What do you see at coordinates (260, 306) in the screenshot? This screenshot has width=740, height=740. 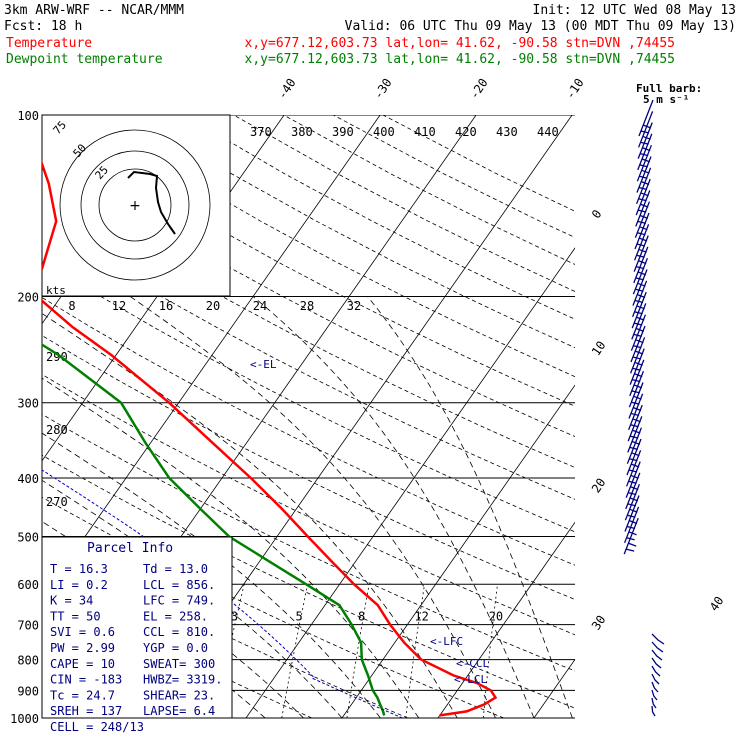 I see `hodo-speed-label-24: 24` at bounding box center [260, 306].